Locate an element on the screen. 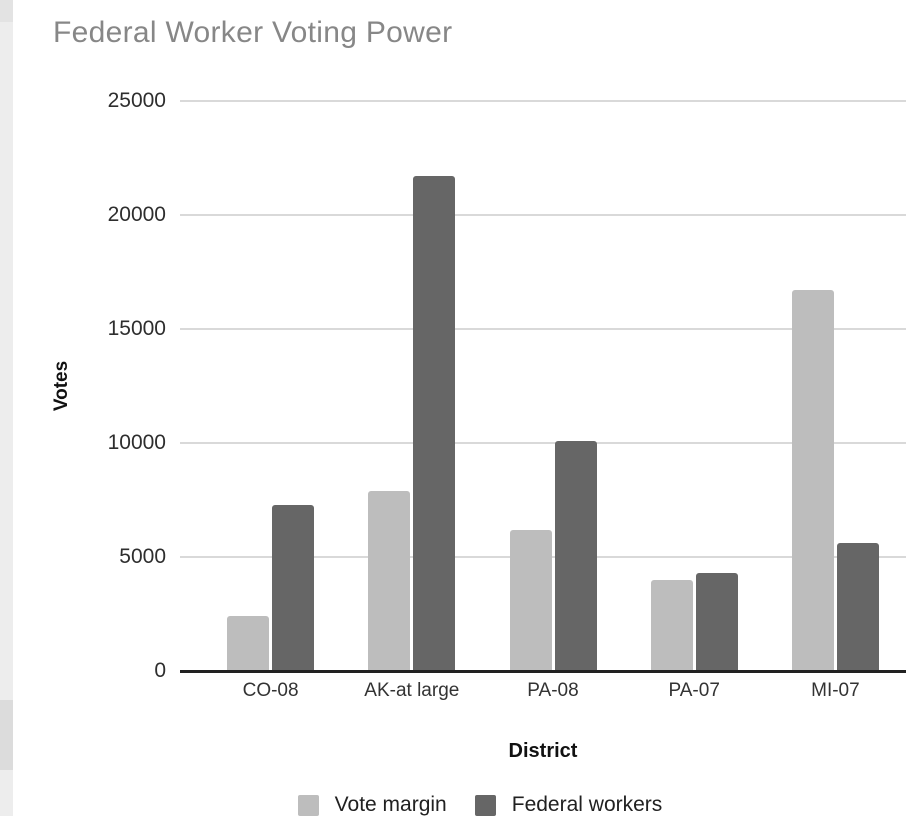  y-axis-tick-labels: 25000 20000 15000 10000 5000 0 is located at coordinates (83, 386).